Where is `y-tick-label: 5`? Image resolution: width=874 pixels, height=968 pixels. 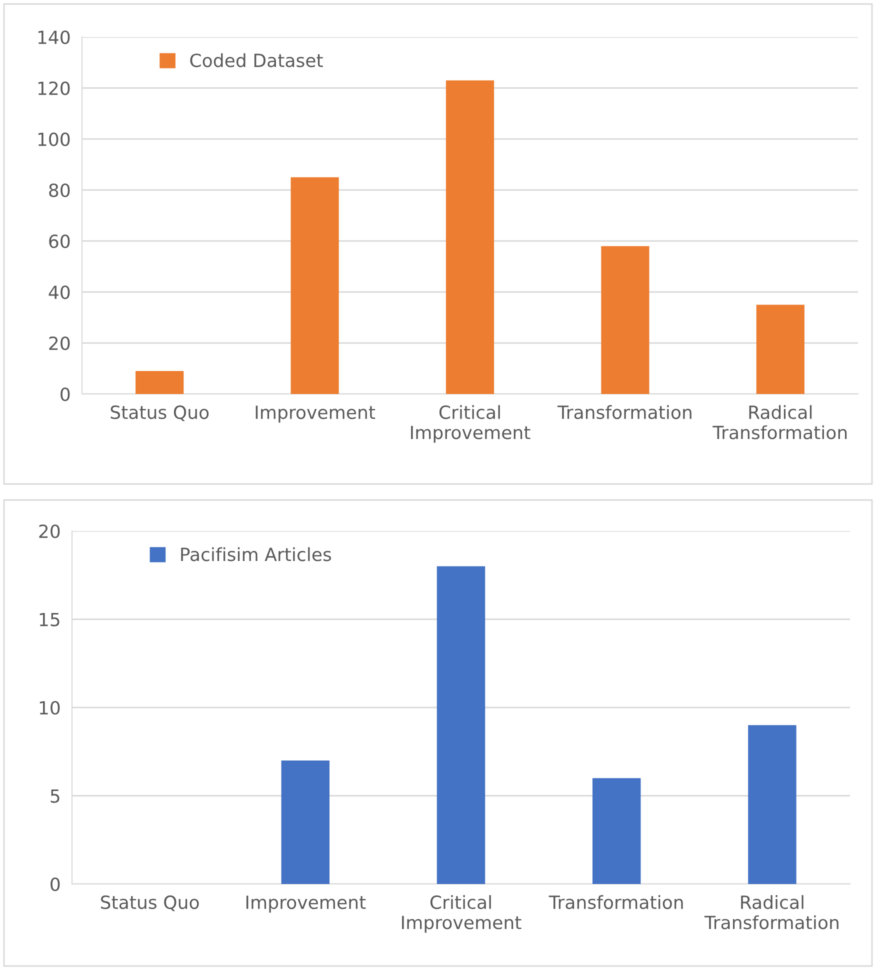 y-tick-label: 5 is located at coordinates (55, 796).